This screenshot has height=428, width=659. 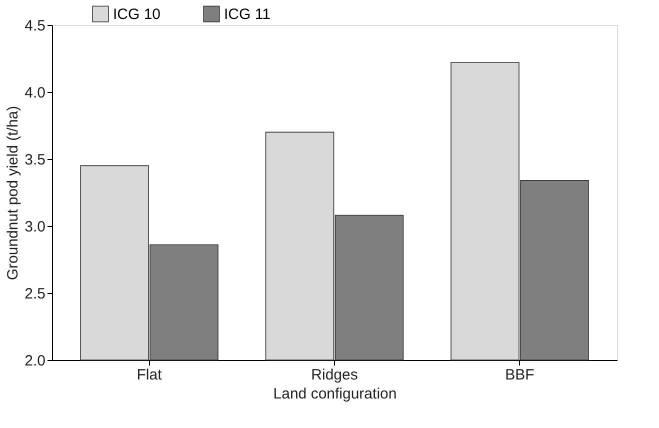 I want to click on x-tick-label: Ridges, so click(x=334, y=375).